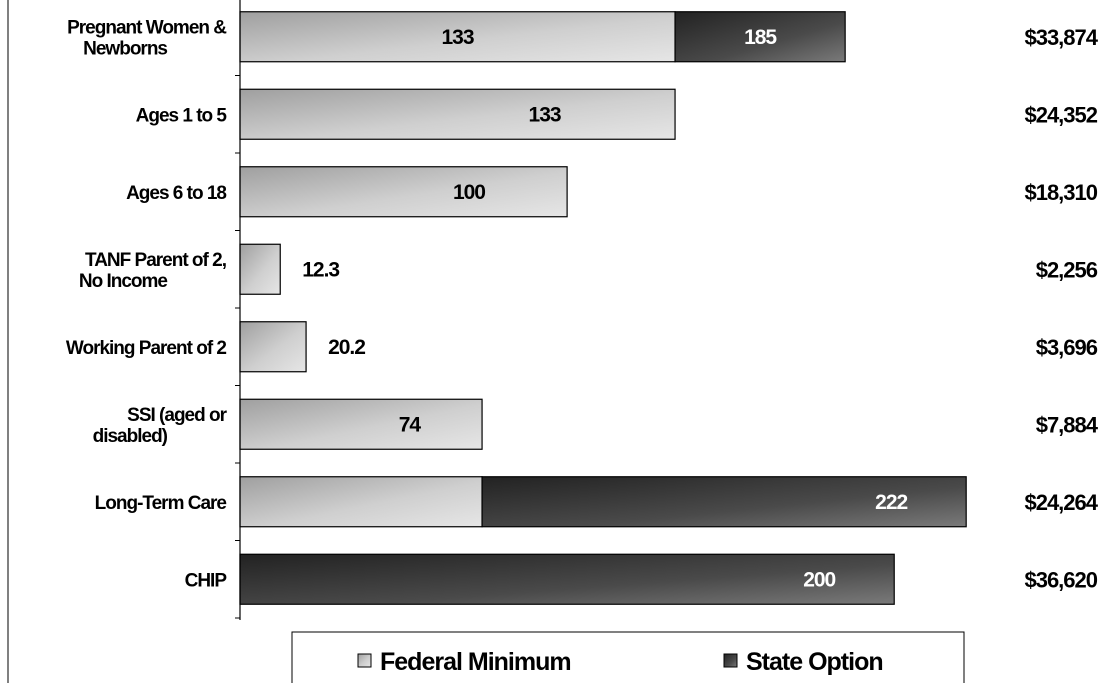 This screenshot has width=1099, height=683. Describe the element at coordinates (819, 579) in the screenshot. I see `bar-label-total: 200` at that location.